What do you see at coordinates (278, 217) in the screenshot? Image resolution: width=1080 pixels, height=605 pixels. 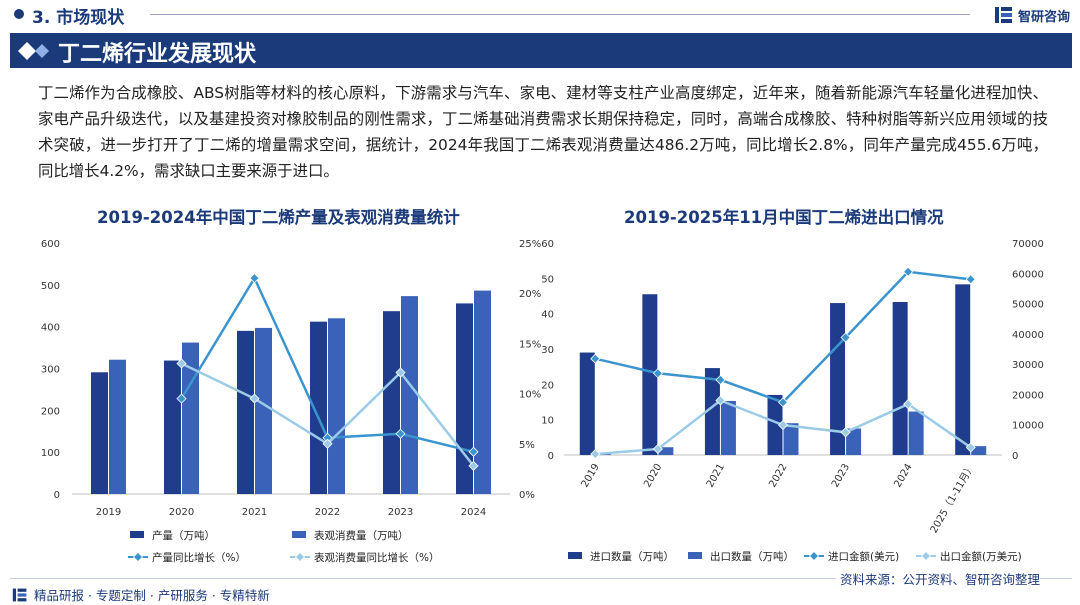 I see `left-chart-title: 2019-2024年中国丁二烯产量及表观消费量统计` at bounding box center [278, 217].